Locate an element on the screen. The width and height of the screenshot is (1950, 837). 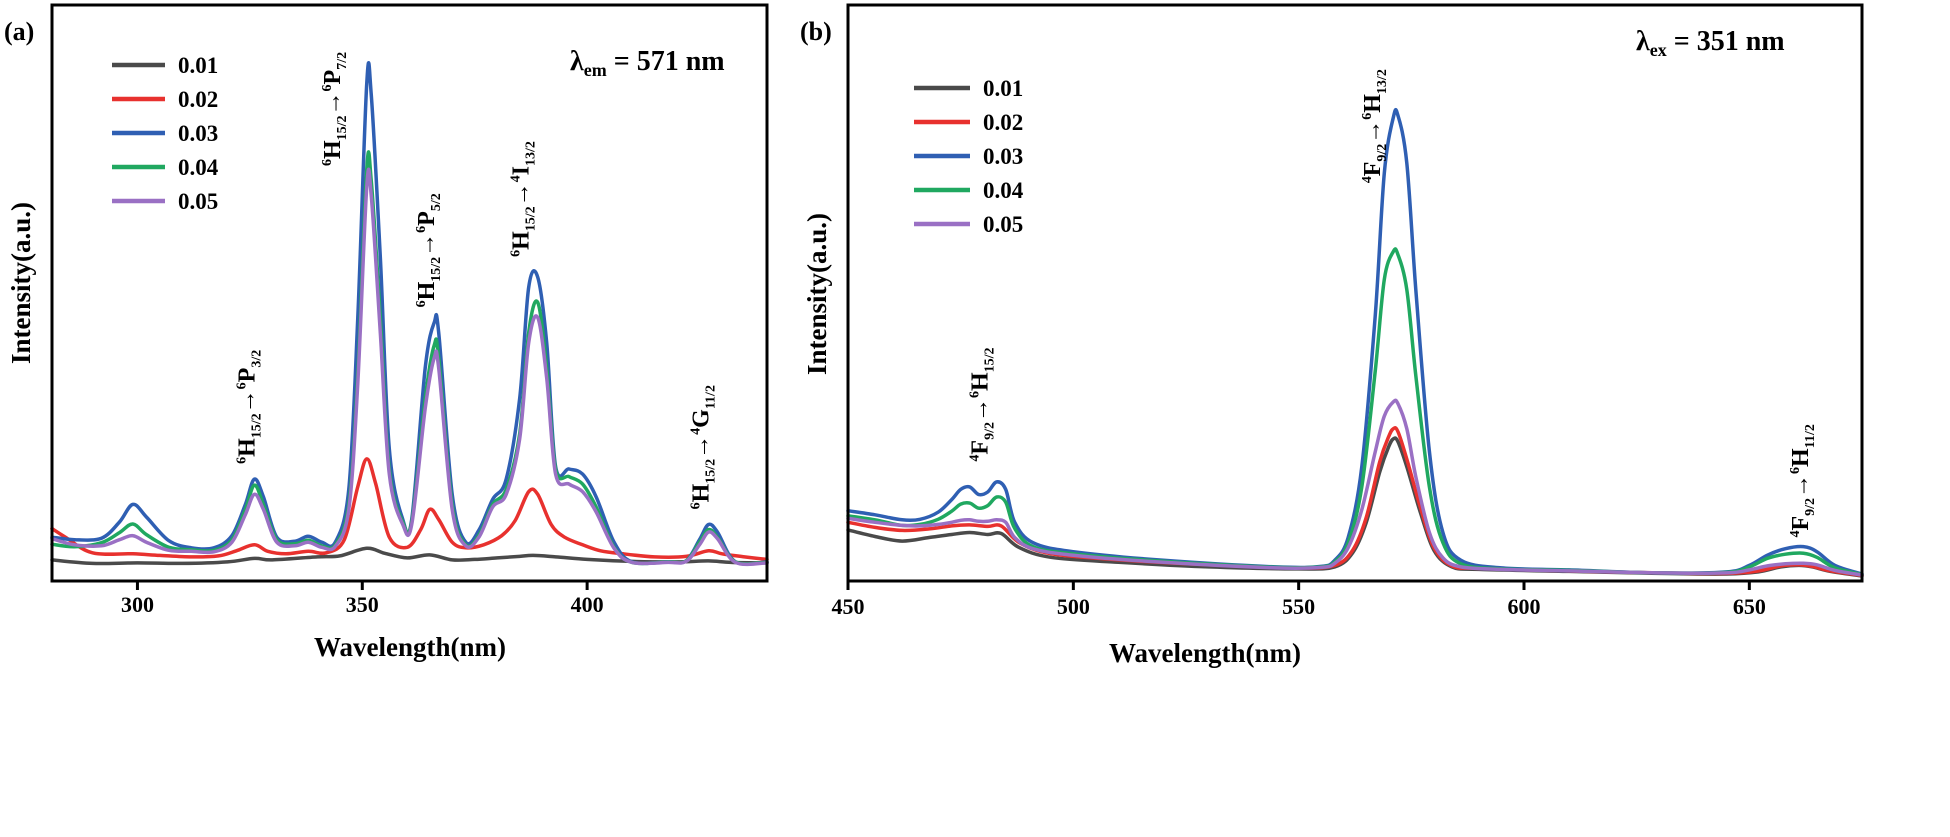
transition-label-a-0: 6H15/2→6P3/2 is located at coordinates (249, 407).